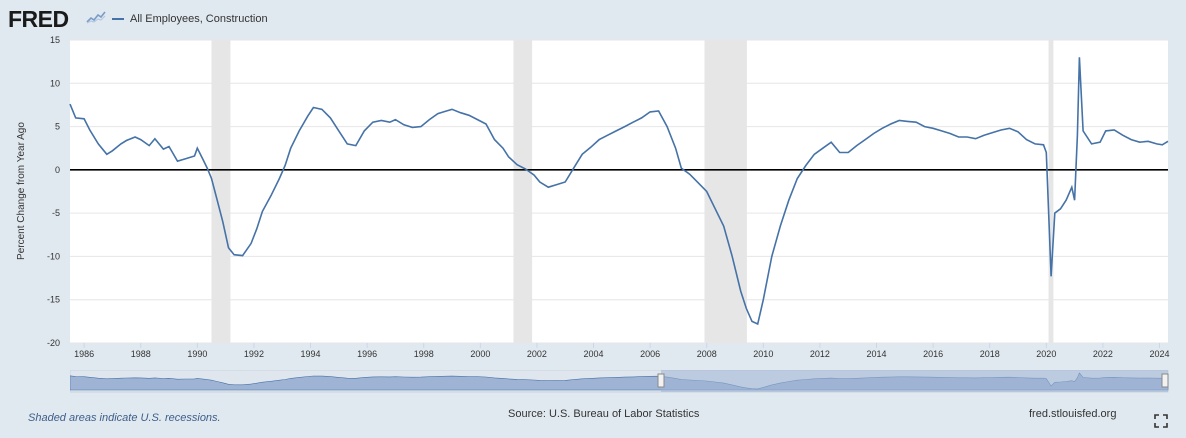  What do you see at coordinates (594, 354) in the screenshot?
I see `x-tick-label: 2004` at bounding box center [594, 354].